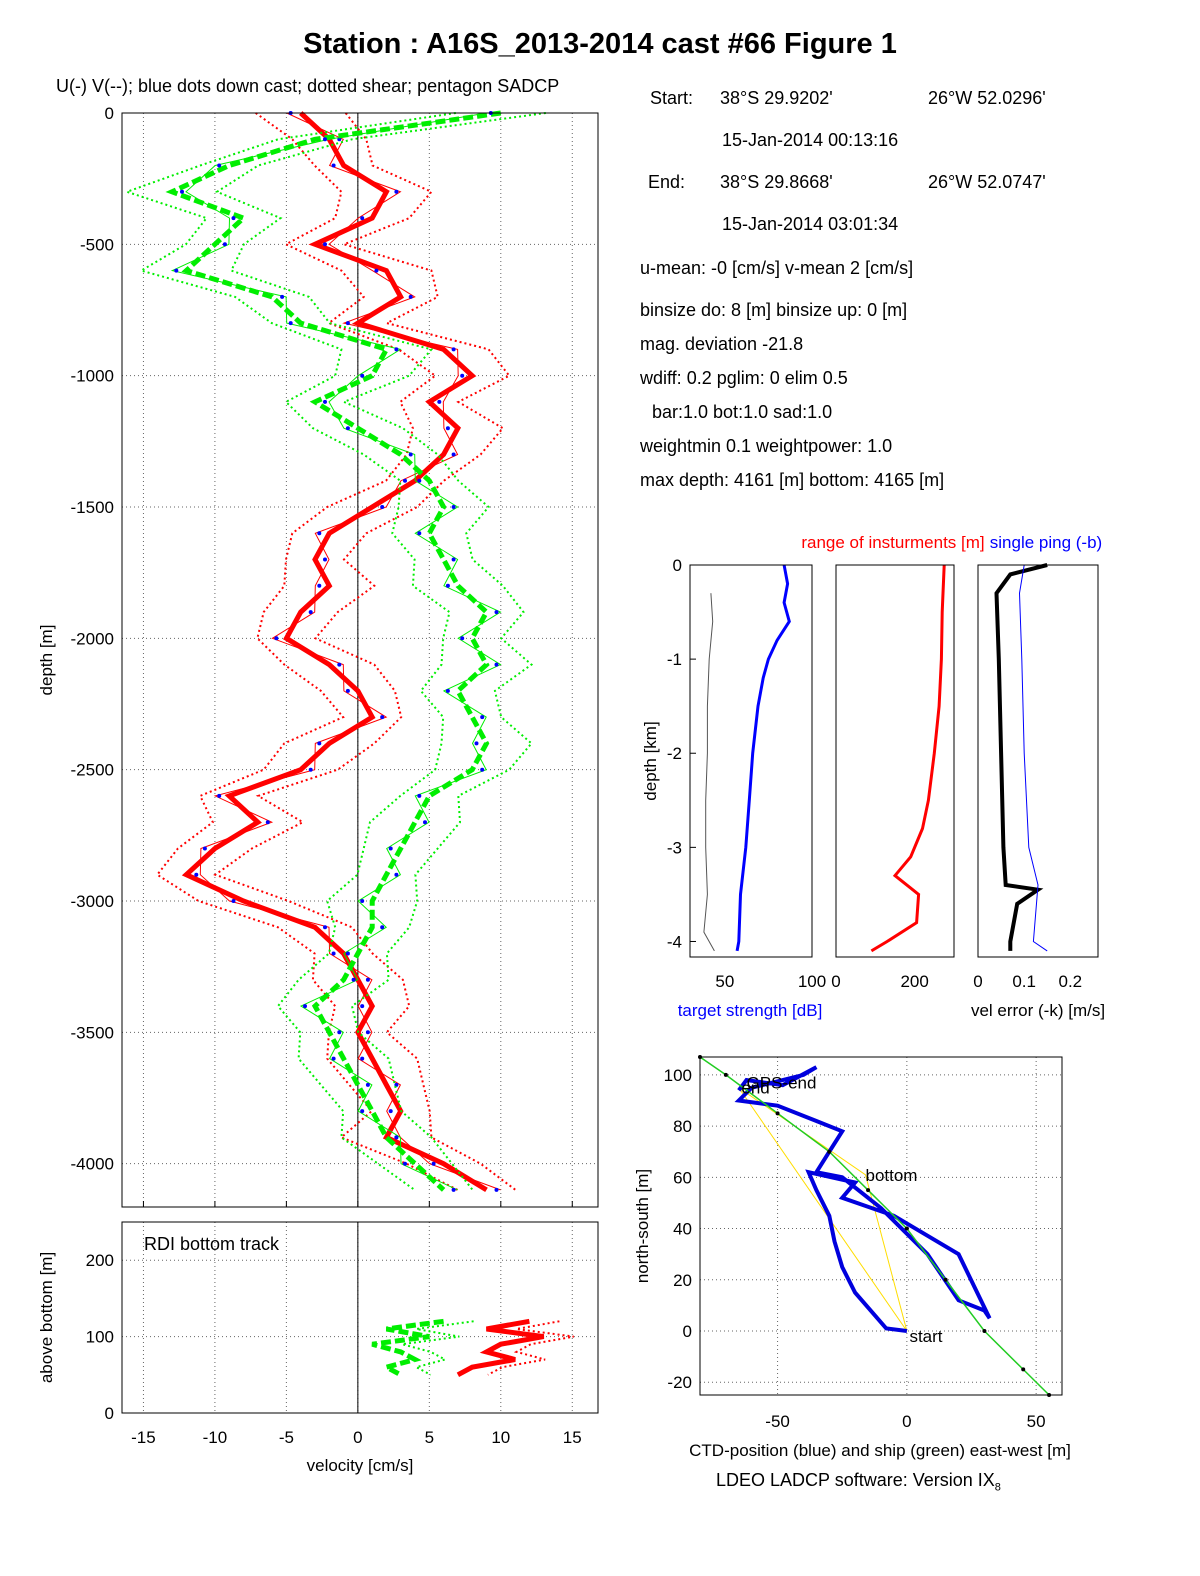  Describe the element at coordinates (777, 1421) in the screenshot. I see `pos-xtick-label-0: -50` at that location.